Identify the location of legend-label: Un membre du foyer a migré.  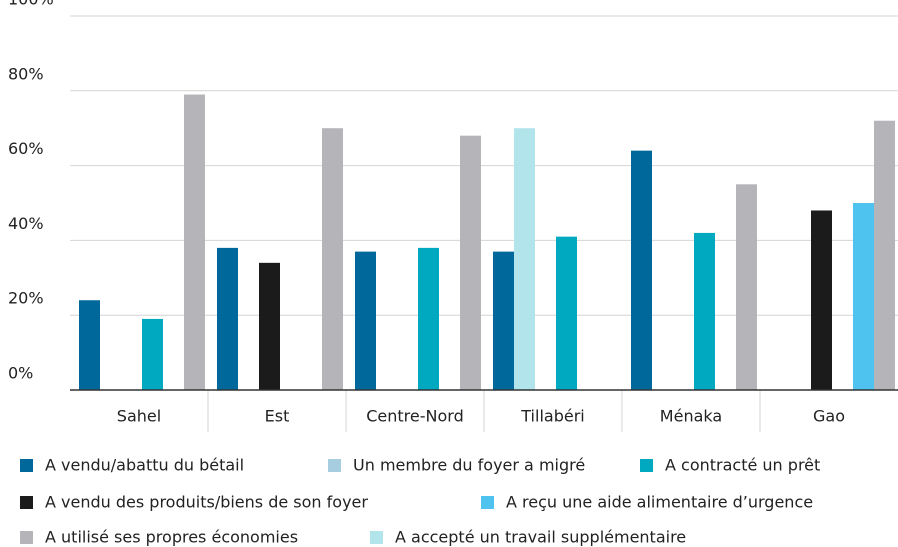
(469, 465).